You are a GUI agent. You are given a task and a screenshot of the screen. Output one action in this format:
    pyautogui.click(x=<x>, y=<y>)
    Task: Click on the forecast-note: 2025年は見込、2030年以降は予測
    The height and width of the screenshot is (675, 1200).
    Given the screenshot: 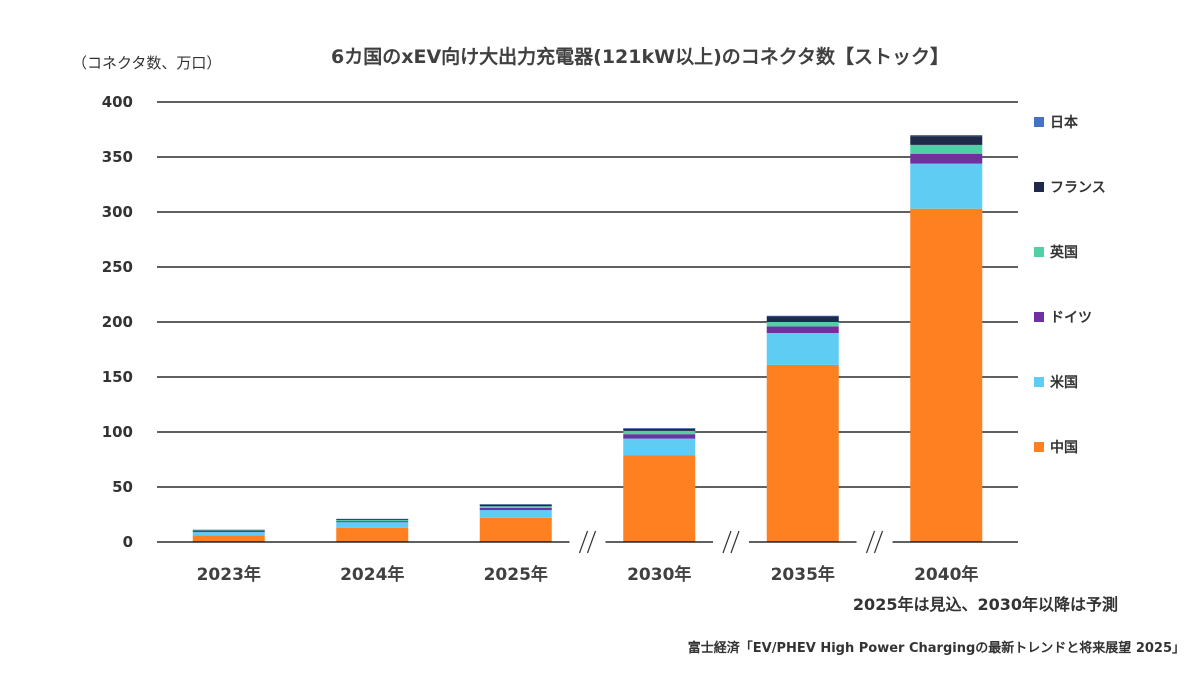 What is the action you would take?
    pyautogui.click(x=985, y=604)
    